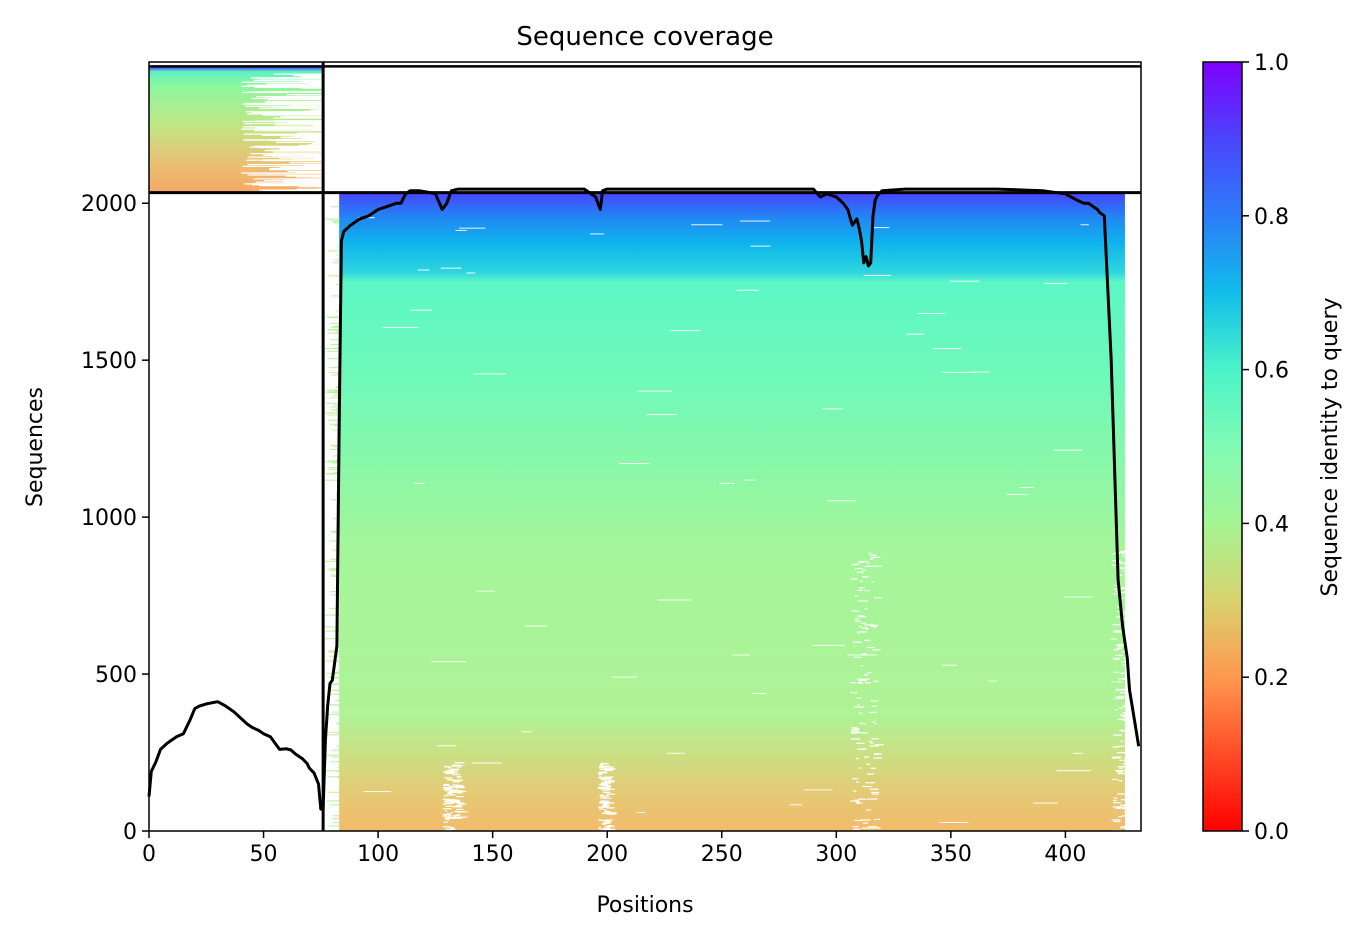  What do you see at coordinates (1271, 217) in the screenshot?
I see `colorbar-tick-label: 0.8` at bounding box center [1271, 217].